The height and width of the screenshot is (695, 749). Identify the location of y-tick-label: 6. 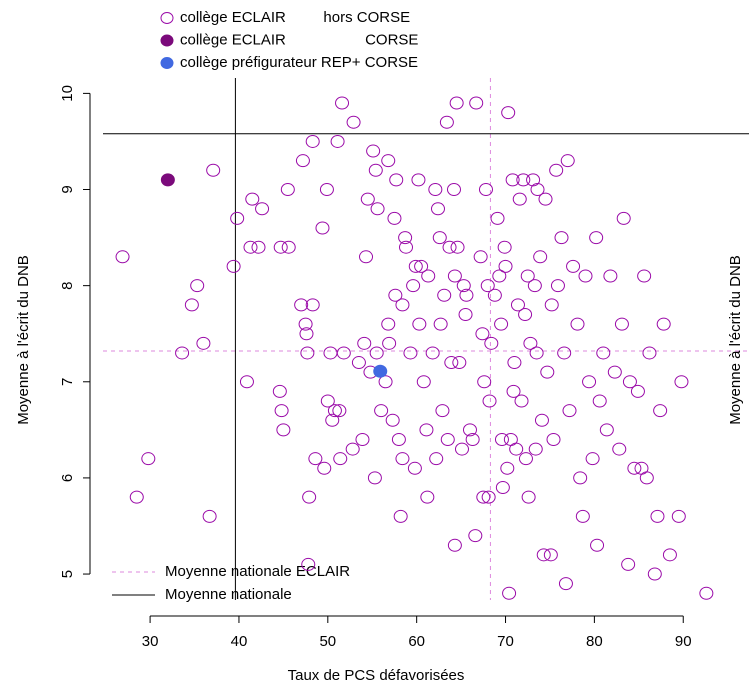
(67, 478).